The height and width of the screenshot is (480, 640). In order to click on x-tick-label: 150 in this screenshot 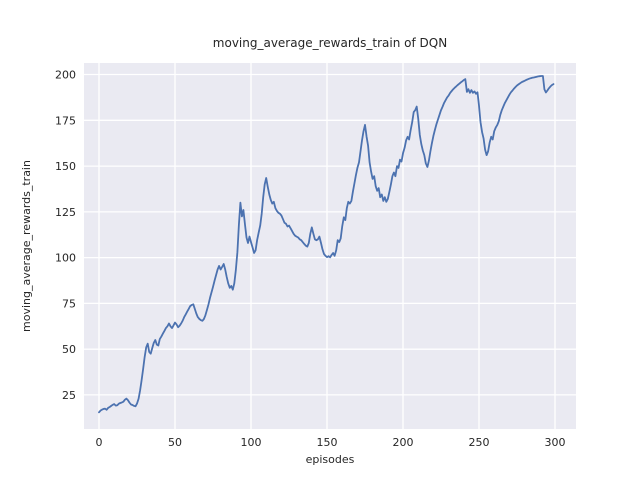, I will do `click(327, 442)`.